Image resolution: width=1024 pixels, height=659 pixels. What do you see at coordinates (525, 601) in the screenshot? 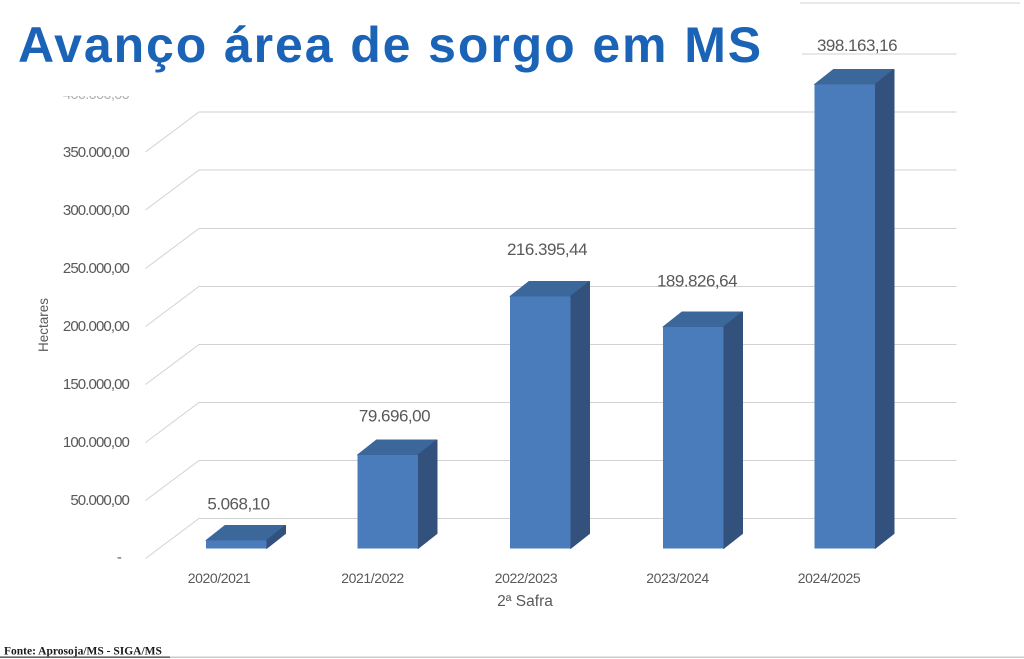
I see `svg-text: 2ª Safra` at bounding box center [525, 601].